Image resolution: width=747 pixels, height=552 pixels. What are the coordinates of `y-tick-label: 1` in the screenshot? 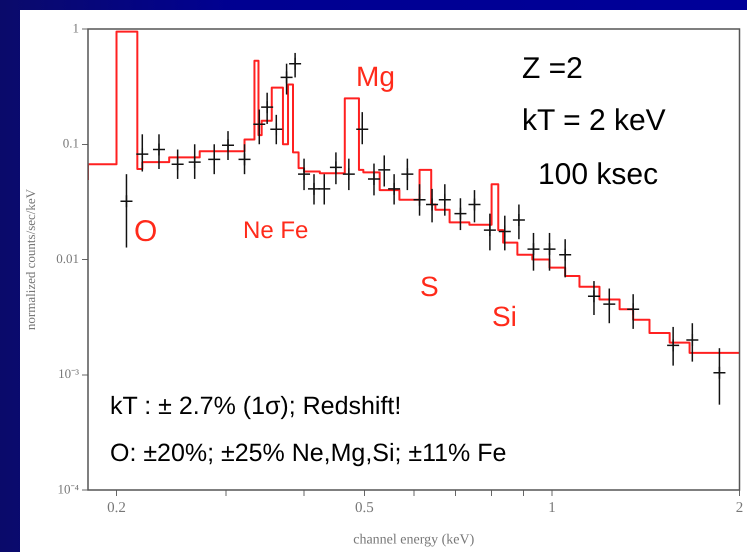 It's located at (75, 28).